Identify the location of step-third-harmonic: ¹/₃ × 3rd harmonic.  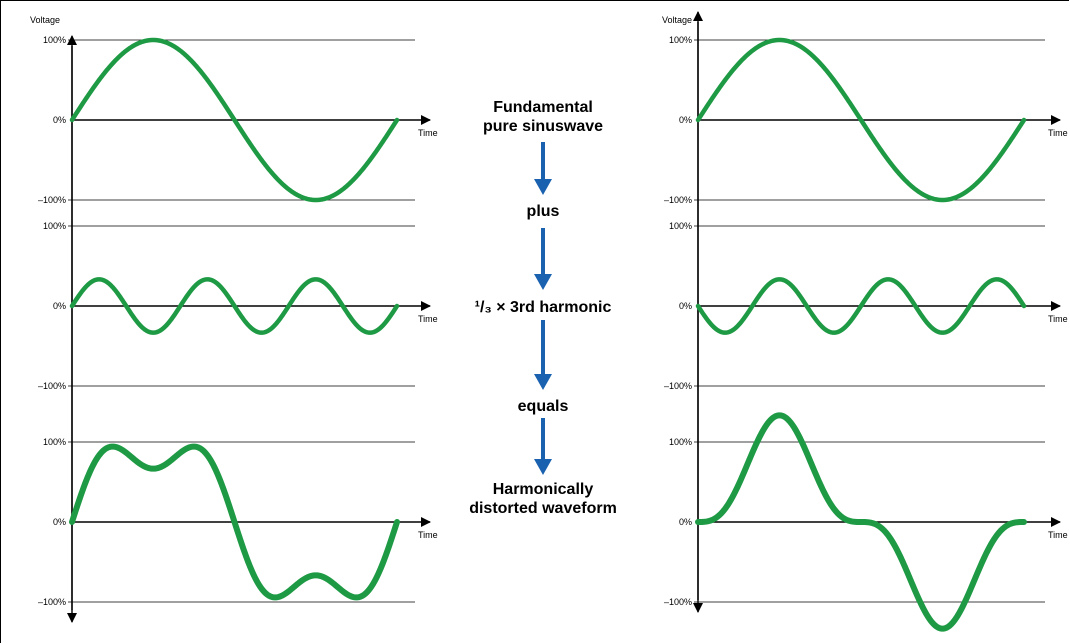
(543, 307).